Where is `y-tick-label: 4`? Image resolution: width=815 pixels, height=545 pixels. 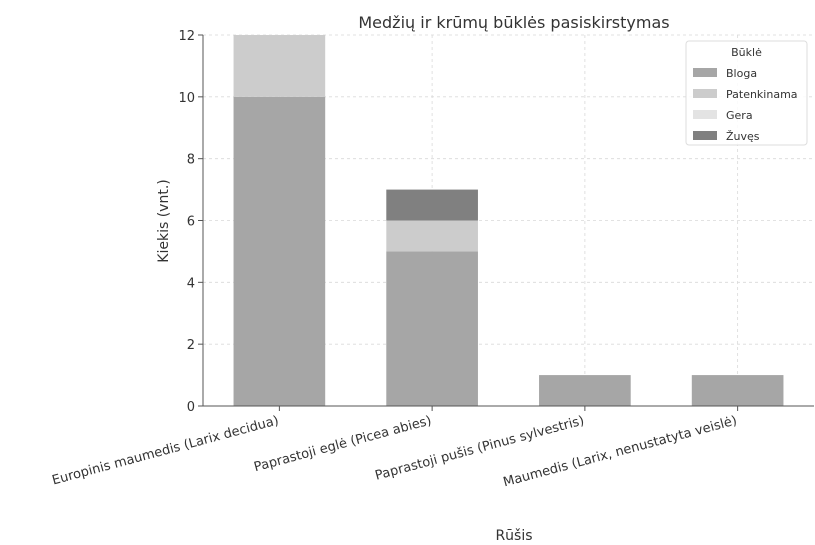
y-tick-label: 4 is located at coordinates (191, 283).